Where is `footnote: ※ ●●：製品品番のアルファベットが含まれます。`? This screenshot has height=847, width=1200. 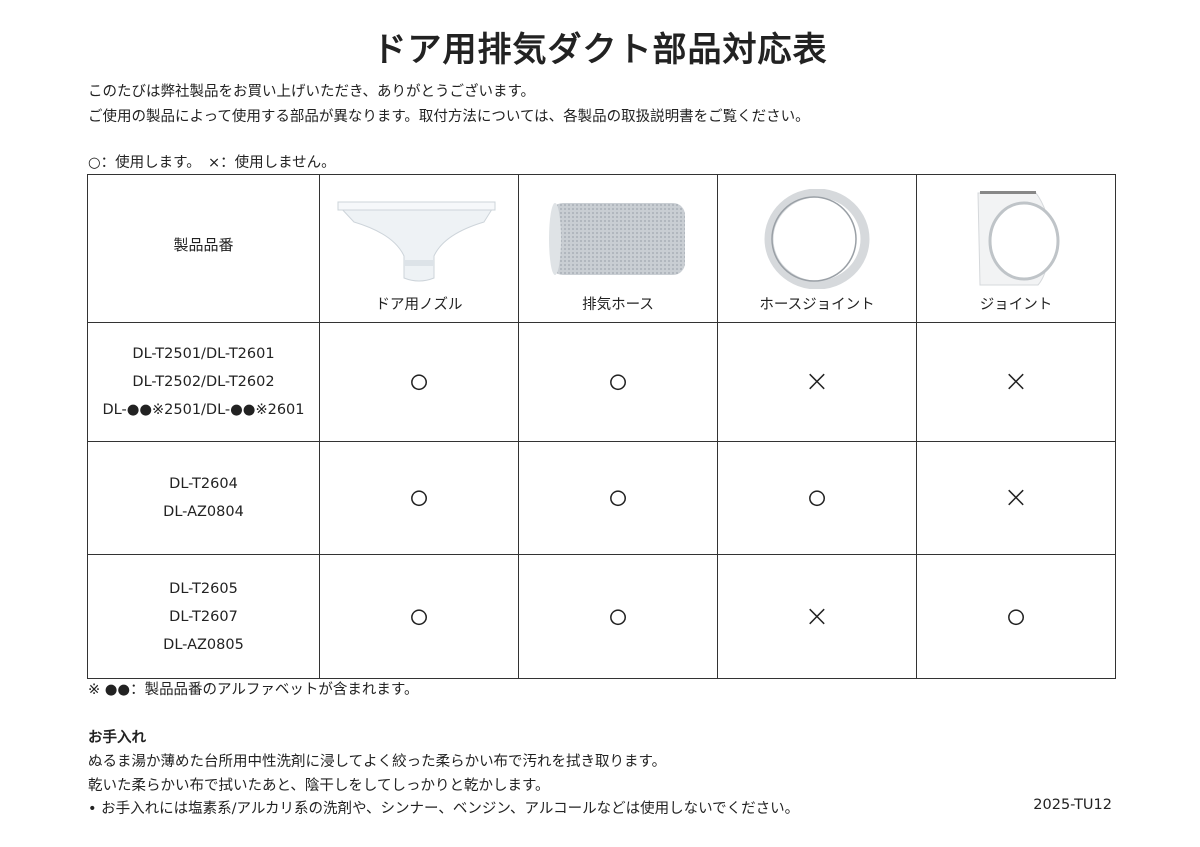
footnote: ※ ●●：製品品番のアルファベットが含まれます。 is located at coordinates (253, 690).